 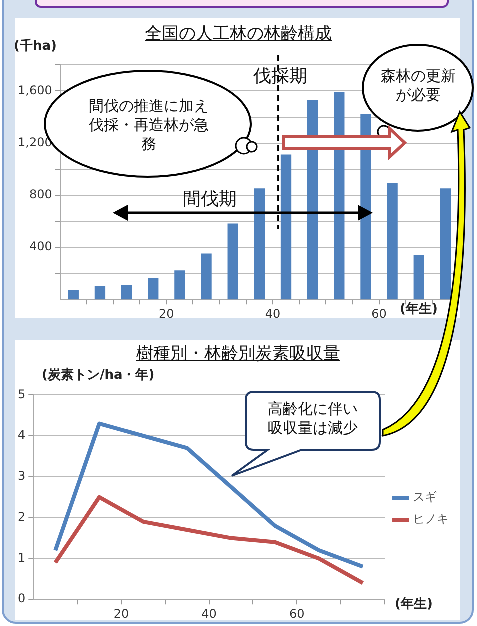 What do you see at coordinates (425, 497) in the screenshot?
I see `legend-label: スギ` at bounding box center [425, 497].